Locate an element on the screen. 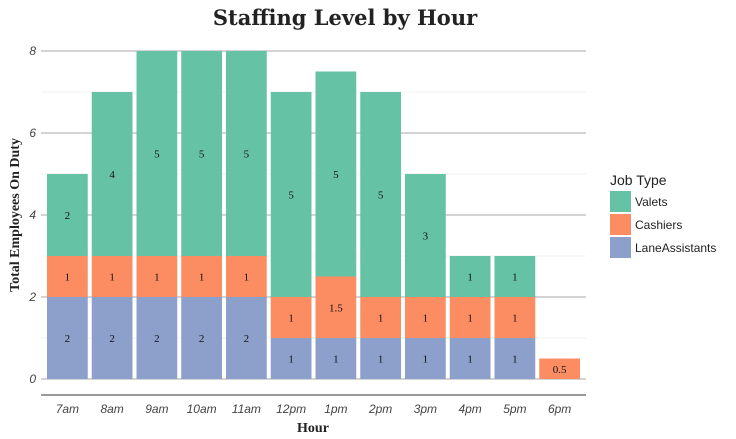  value-label-cashiers-9am: 1 is located at coordinates (157, 278).